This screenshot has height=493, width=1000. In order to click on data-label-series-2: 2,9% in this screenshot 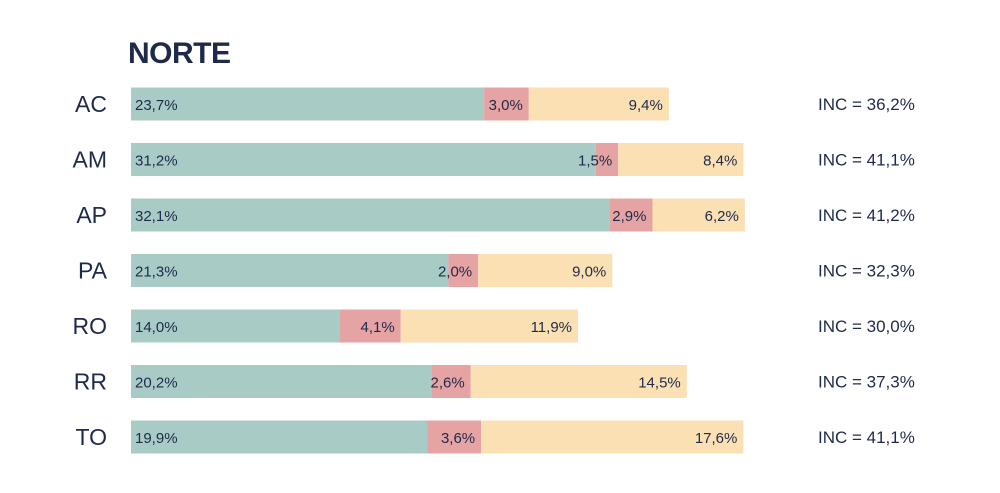, I will do `click(629, 216)`.